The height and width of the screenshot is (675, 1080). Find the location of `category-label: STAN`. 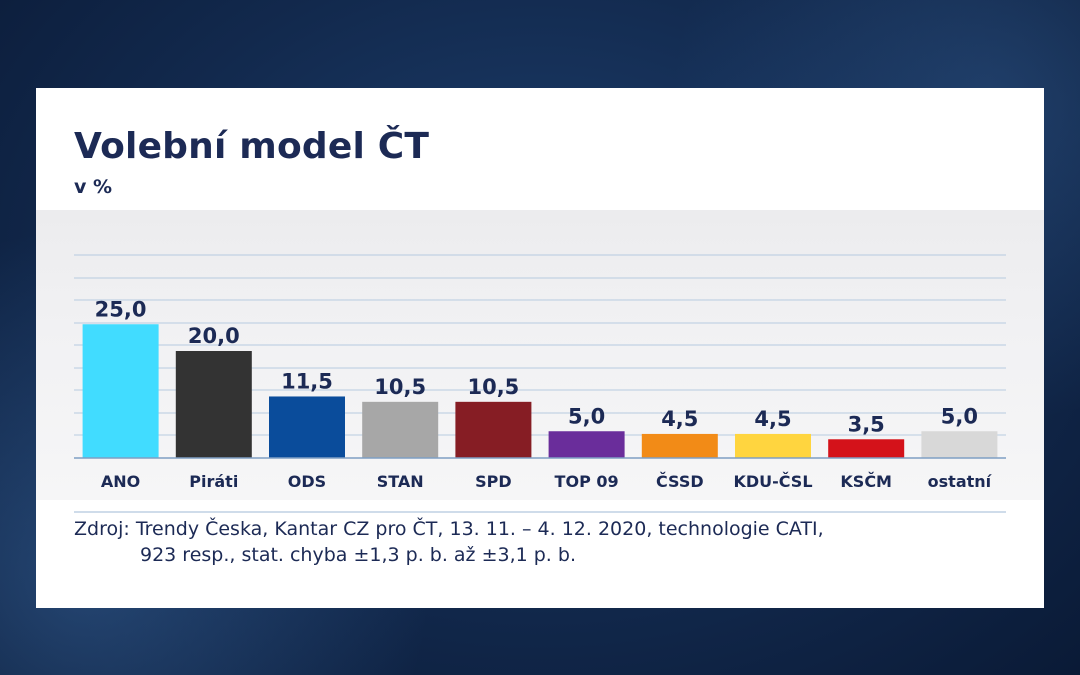

category-label: STAN is located at coordinates (400, 481).